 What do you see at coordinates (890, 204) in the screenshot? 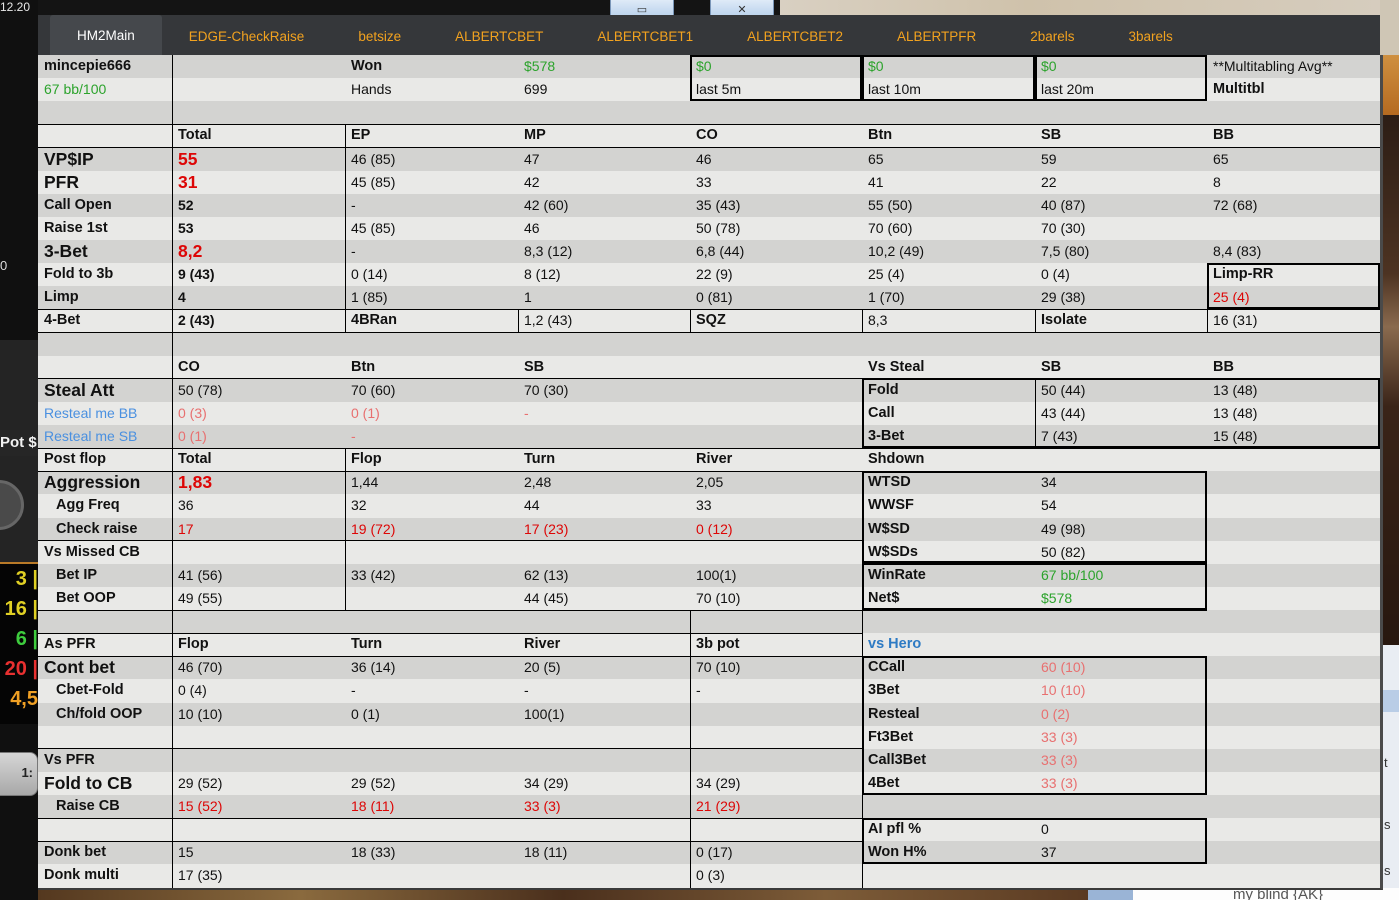
I see `stat-cell: 55 (50)` at bounding box center [890, 204].